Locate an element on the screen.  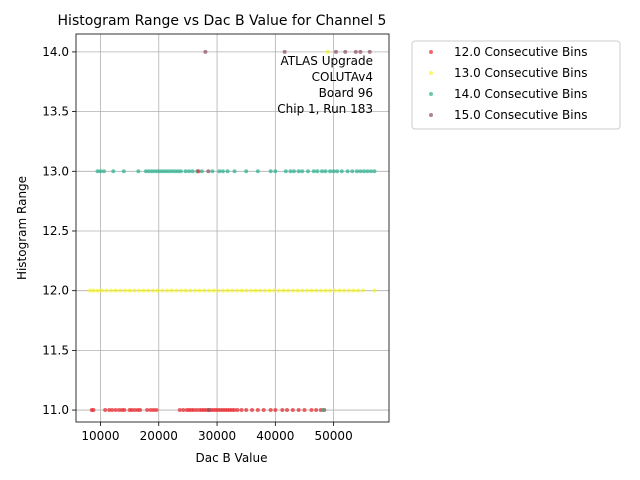
y-tick-label: 11.5 is located at coordinates (55, 350).